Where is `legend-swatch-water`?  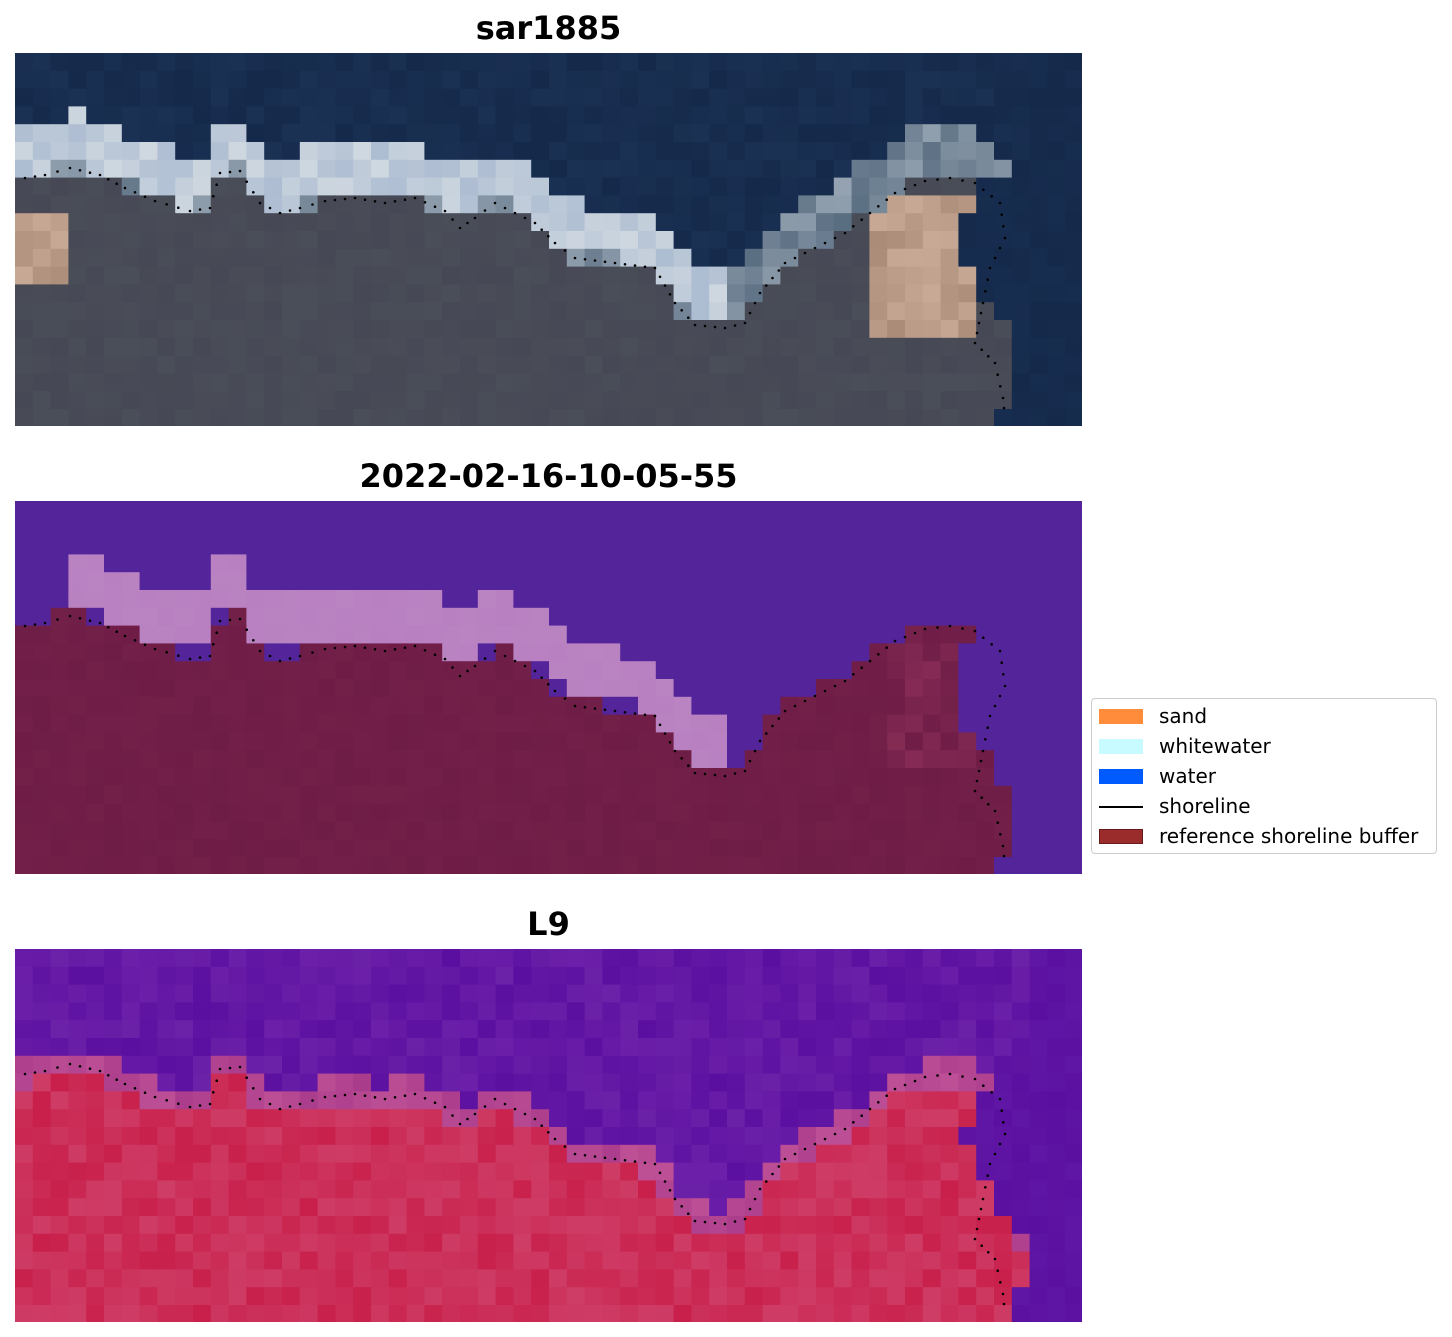 legend-swatch-water is located at coordinates (1121, 776).